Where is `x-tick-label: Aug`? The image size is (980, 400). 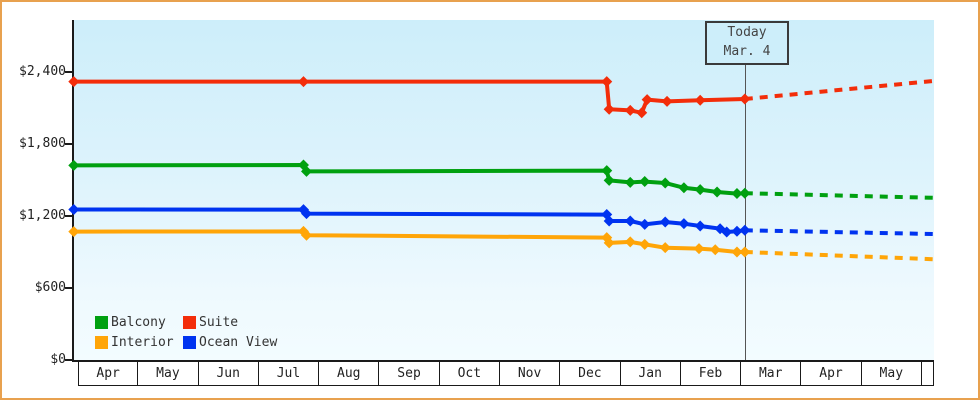
x-tick-label: Aug is located at coordinates (349, 373).